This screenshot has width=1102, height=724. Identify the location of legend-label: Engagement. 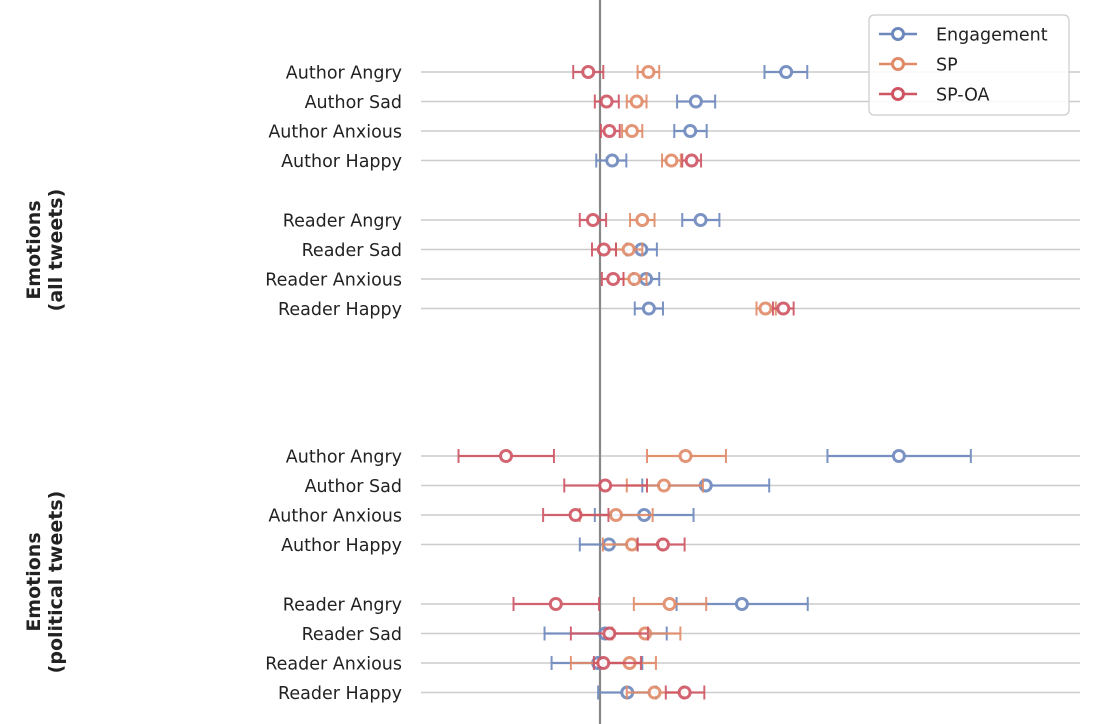
(992, 36).